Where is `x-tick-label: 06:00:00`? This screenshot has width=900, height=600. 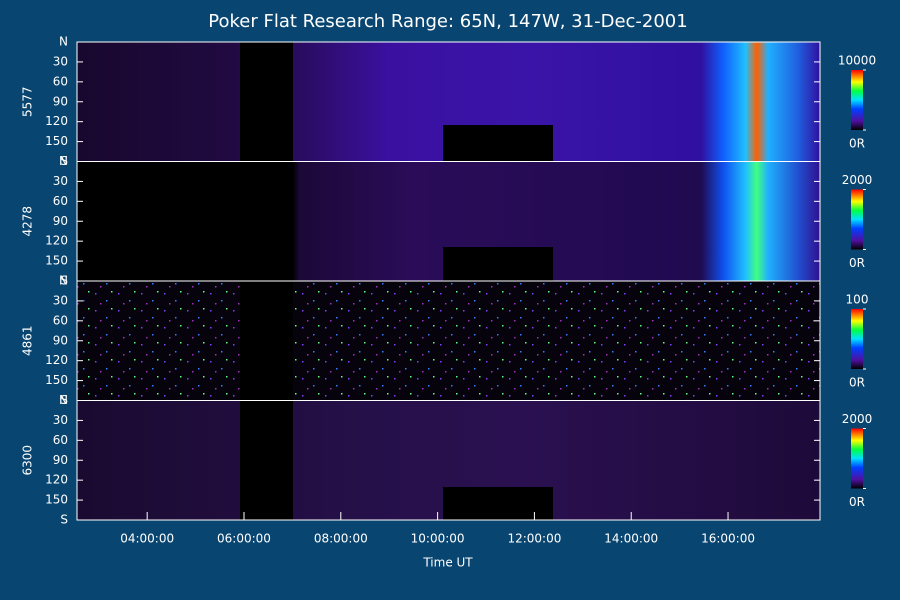 x-tick-label: 06:00:00 is located at coordinates (244, 539).